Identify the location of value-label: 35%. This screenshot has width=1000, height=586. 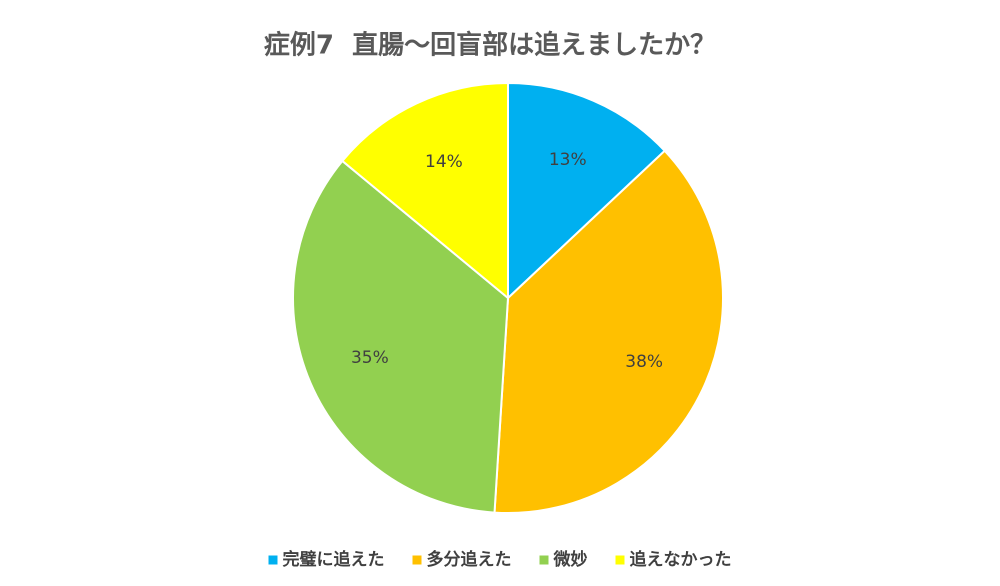
(370, 358).